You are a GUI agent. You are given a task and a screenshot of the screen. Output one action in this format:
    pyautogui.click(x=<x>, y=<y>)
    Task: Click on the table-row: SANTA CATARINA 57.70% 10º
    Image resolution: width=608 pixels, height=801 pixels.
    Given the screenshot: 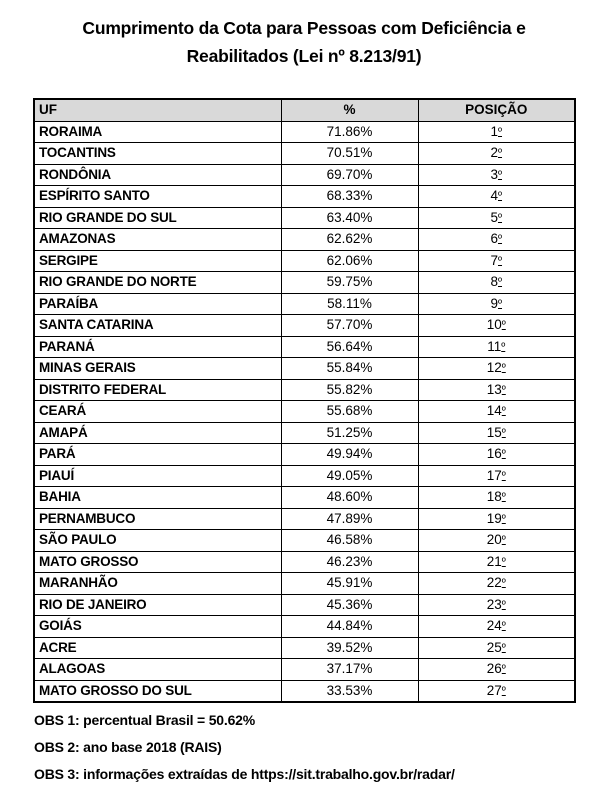 What is the action you would take?
    pyautogui.click(x=304, y=325)
    